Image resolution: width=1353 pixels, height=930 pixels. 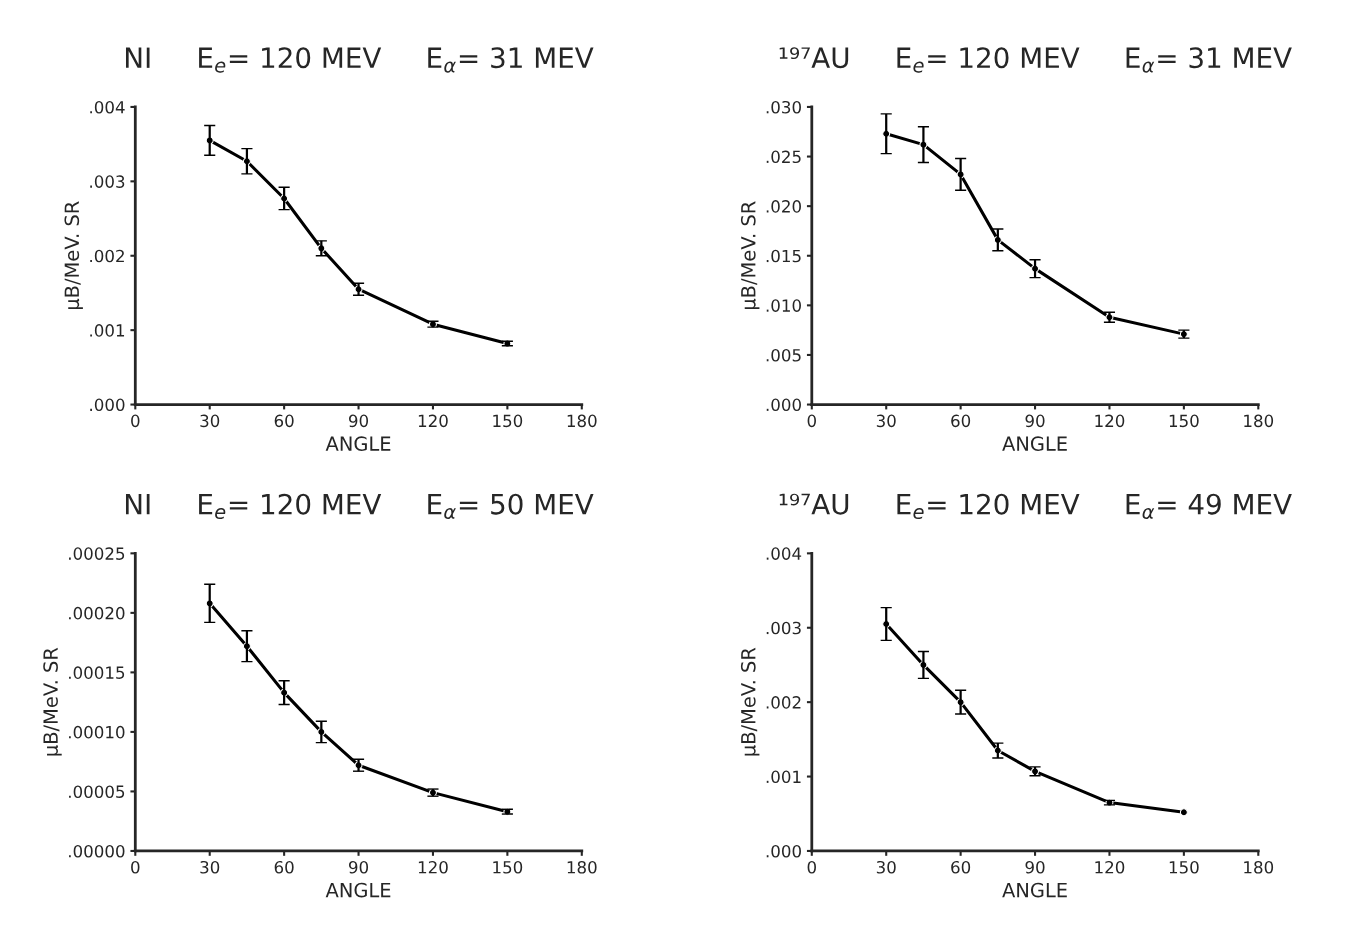 I want to click on chart-title: NI E$_{e}$= 120 MEV E$_{α}$= 31 MEV, so click(x=359, y=60).